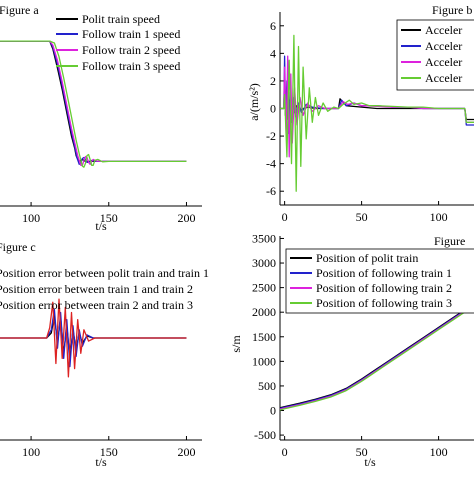 The image size is (474, 479). Describe the element at coordinates (443, 46) in the screenshot. I see `legend-b-label-1: Acceler` at that location.